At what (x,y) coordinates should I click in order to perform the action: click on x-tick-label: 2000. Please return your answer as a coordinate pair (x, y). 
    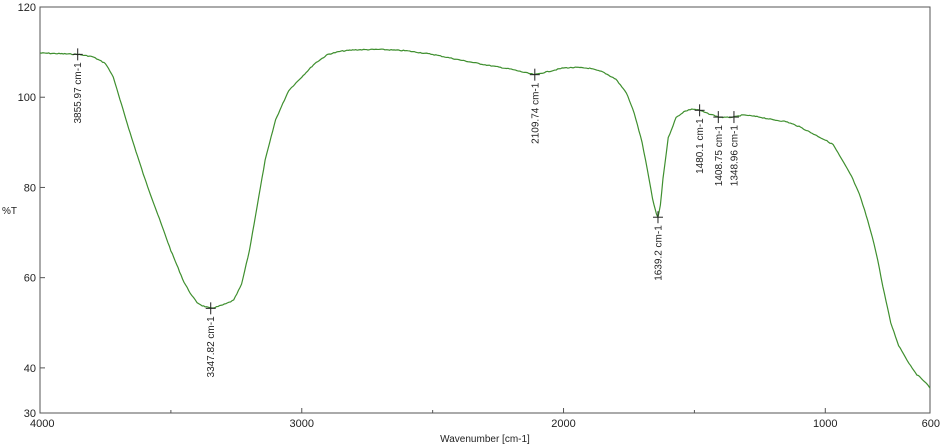
    Looking at the image, I should click on (563, 424).